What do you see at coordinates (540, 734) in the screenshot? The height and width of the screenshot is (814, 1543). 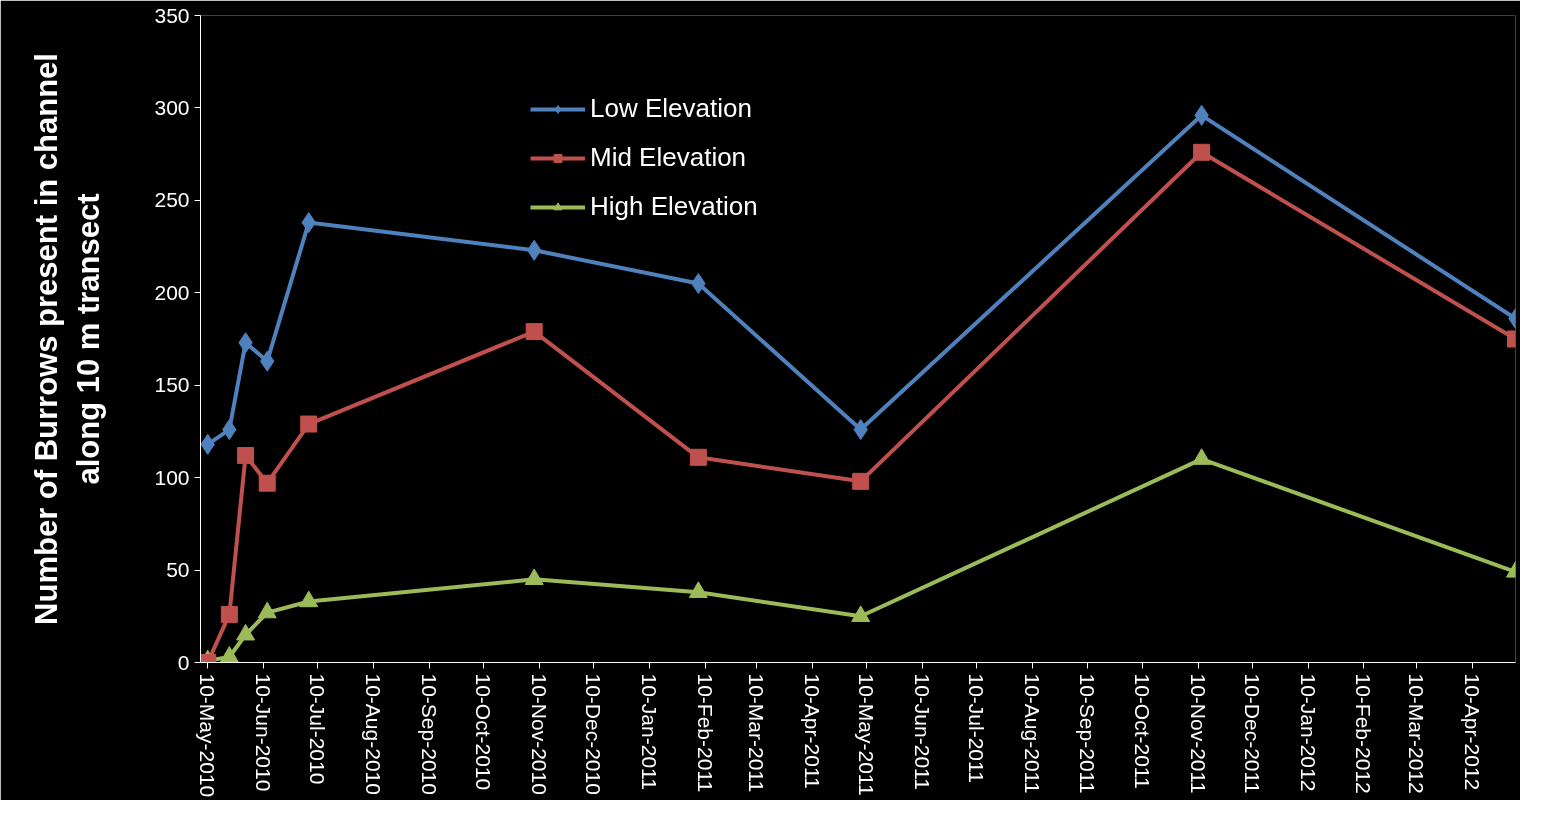 I see `x-tick-label: 10-Nov-2010` at bounding box center [540, 734].